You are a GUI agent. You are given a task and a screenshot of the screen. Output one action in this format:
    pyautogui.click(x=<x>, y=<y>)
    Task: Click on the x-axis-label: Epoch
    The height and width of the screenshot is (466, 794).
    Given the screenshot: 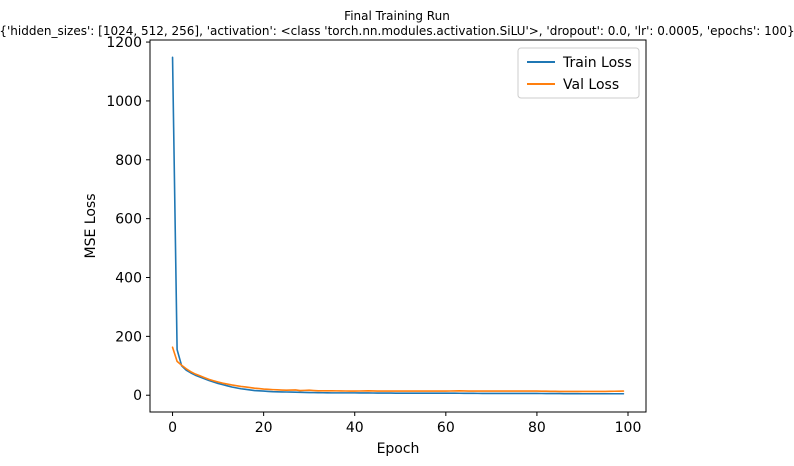 What is the action you would take?
    pyautogui.click(x=398, y=449)
    